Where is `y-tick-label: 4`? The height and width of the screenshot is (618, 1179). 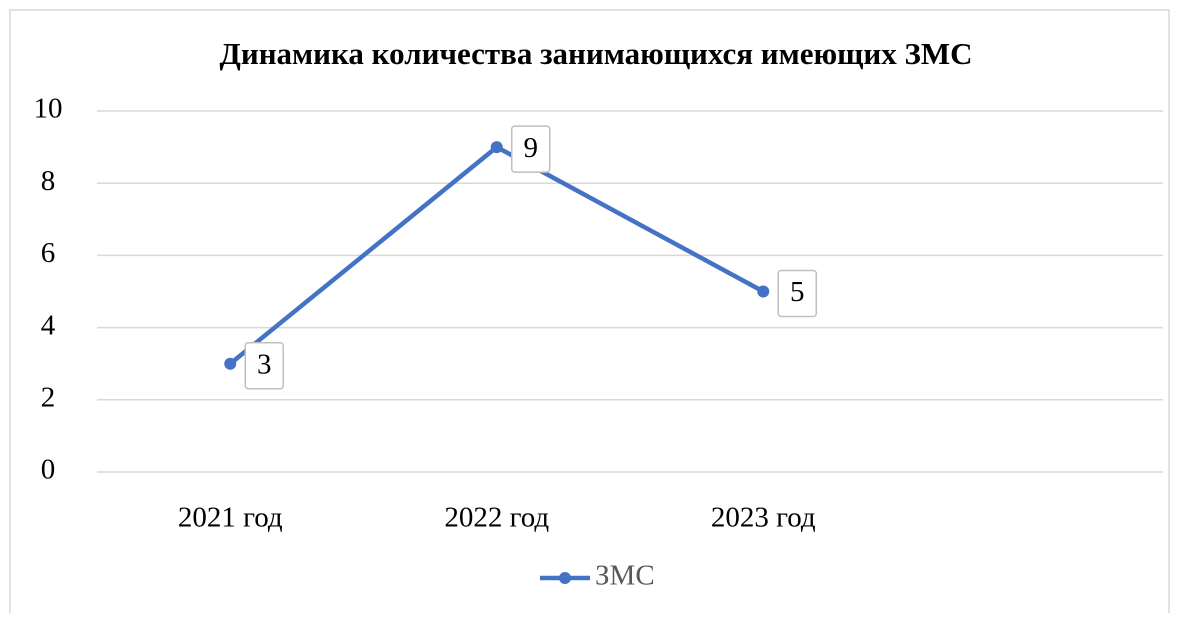 y-tick-label: 4 is located at coordinates (48, 325).